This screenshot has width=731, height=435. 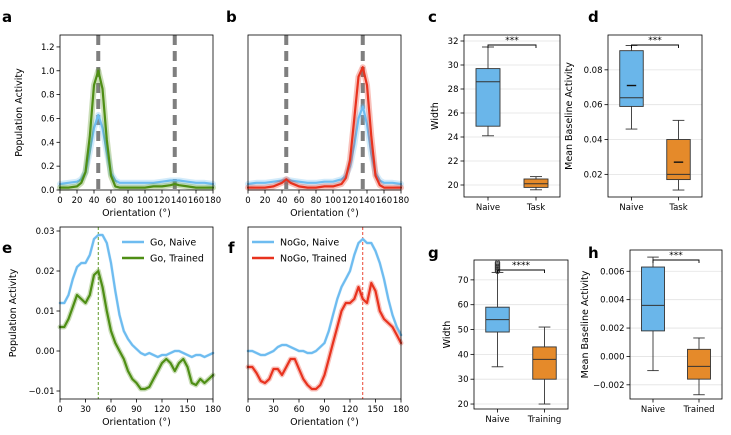 I want to click on panel-b: 0 20 40 60 80 100 120 140 160 180 Orientation (°), so click(x=327, y=126).